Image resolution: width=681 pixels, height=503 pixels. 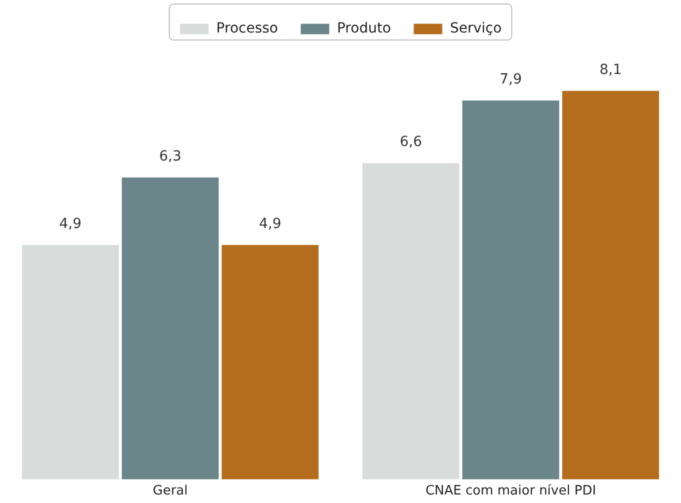 I want to click on data-label: 6,3, so click(x=170, y=156).